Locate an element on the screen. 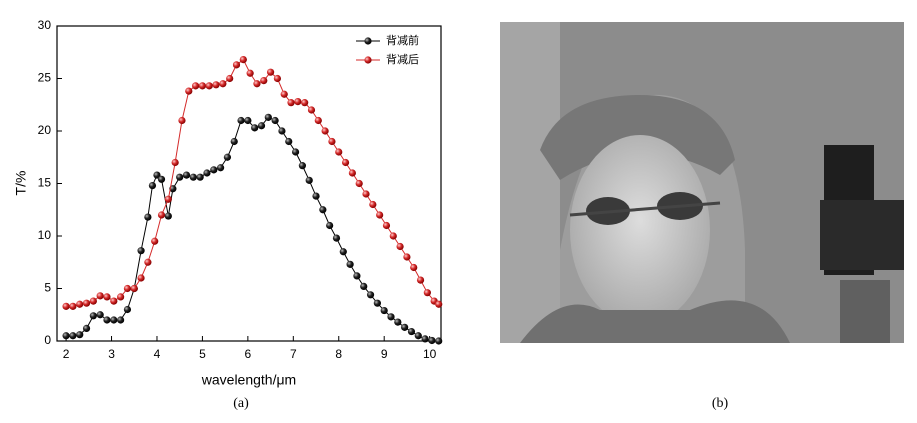 The height and width of the screenshot is (423, 917). x-tick-label: 9 is located at coordinates (384, 354).